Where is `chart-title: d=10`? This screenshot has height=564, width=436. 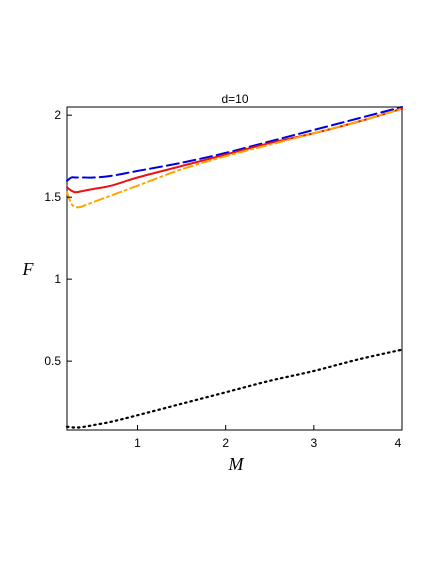
chart-title: d=10 is located at coordinates (234, 99).